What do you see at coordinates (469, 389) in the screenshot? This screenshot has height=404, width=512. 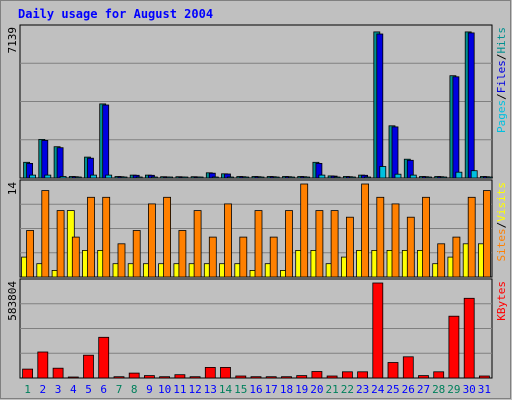 I see `x-tick-label-day-30: 30` at bounding box center [469, 389].